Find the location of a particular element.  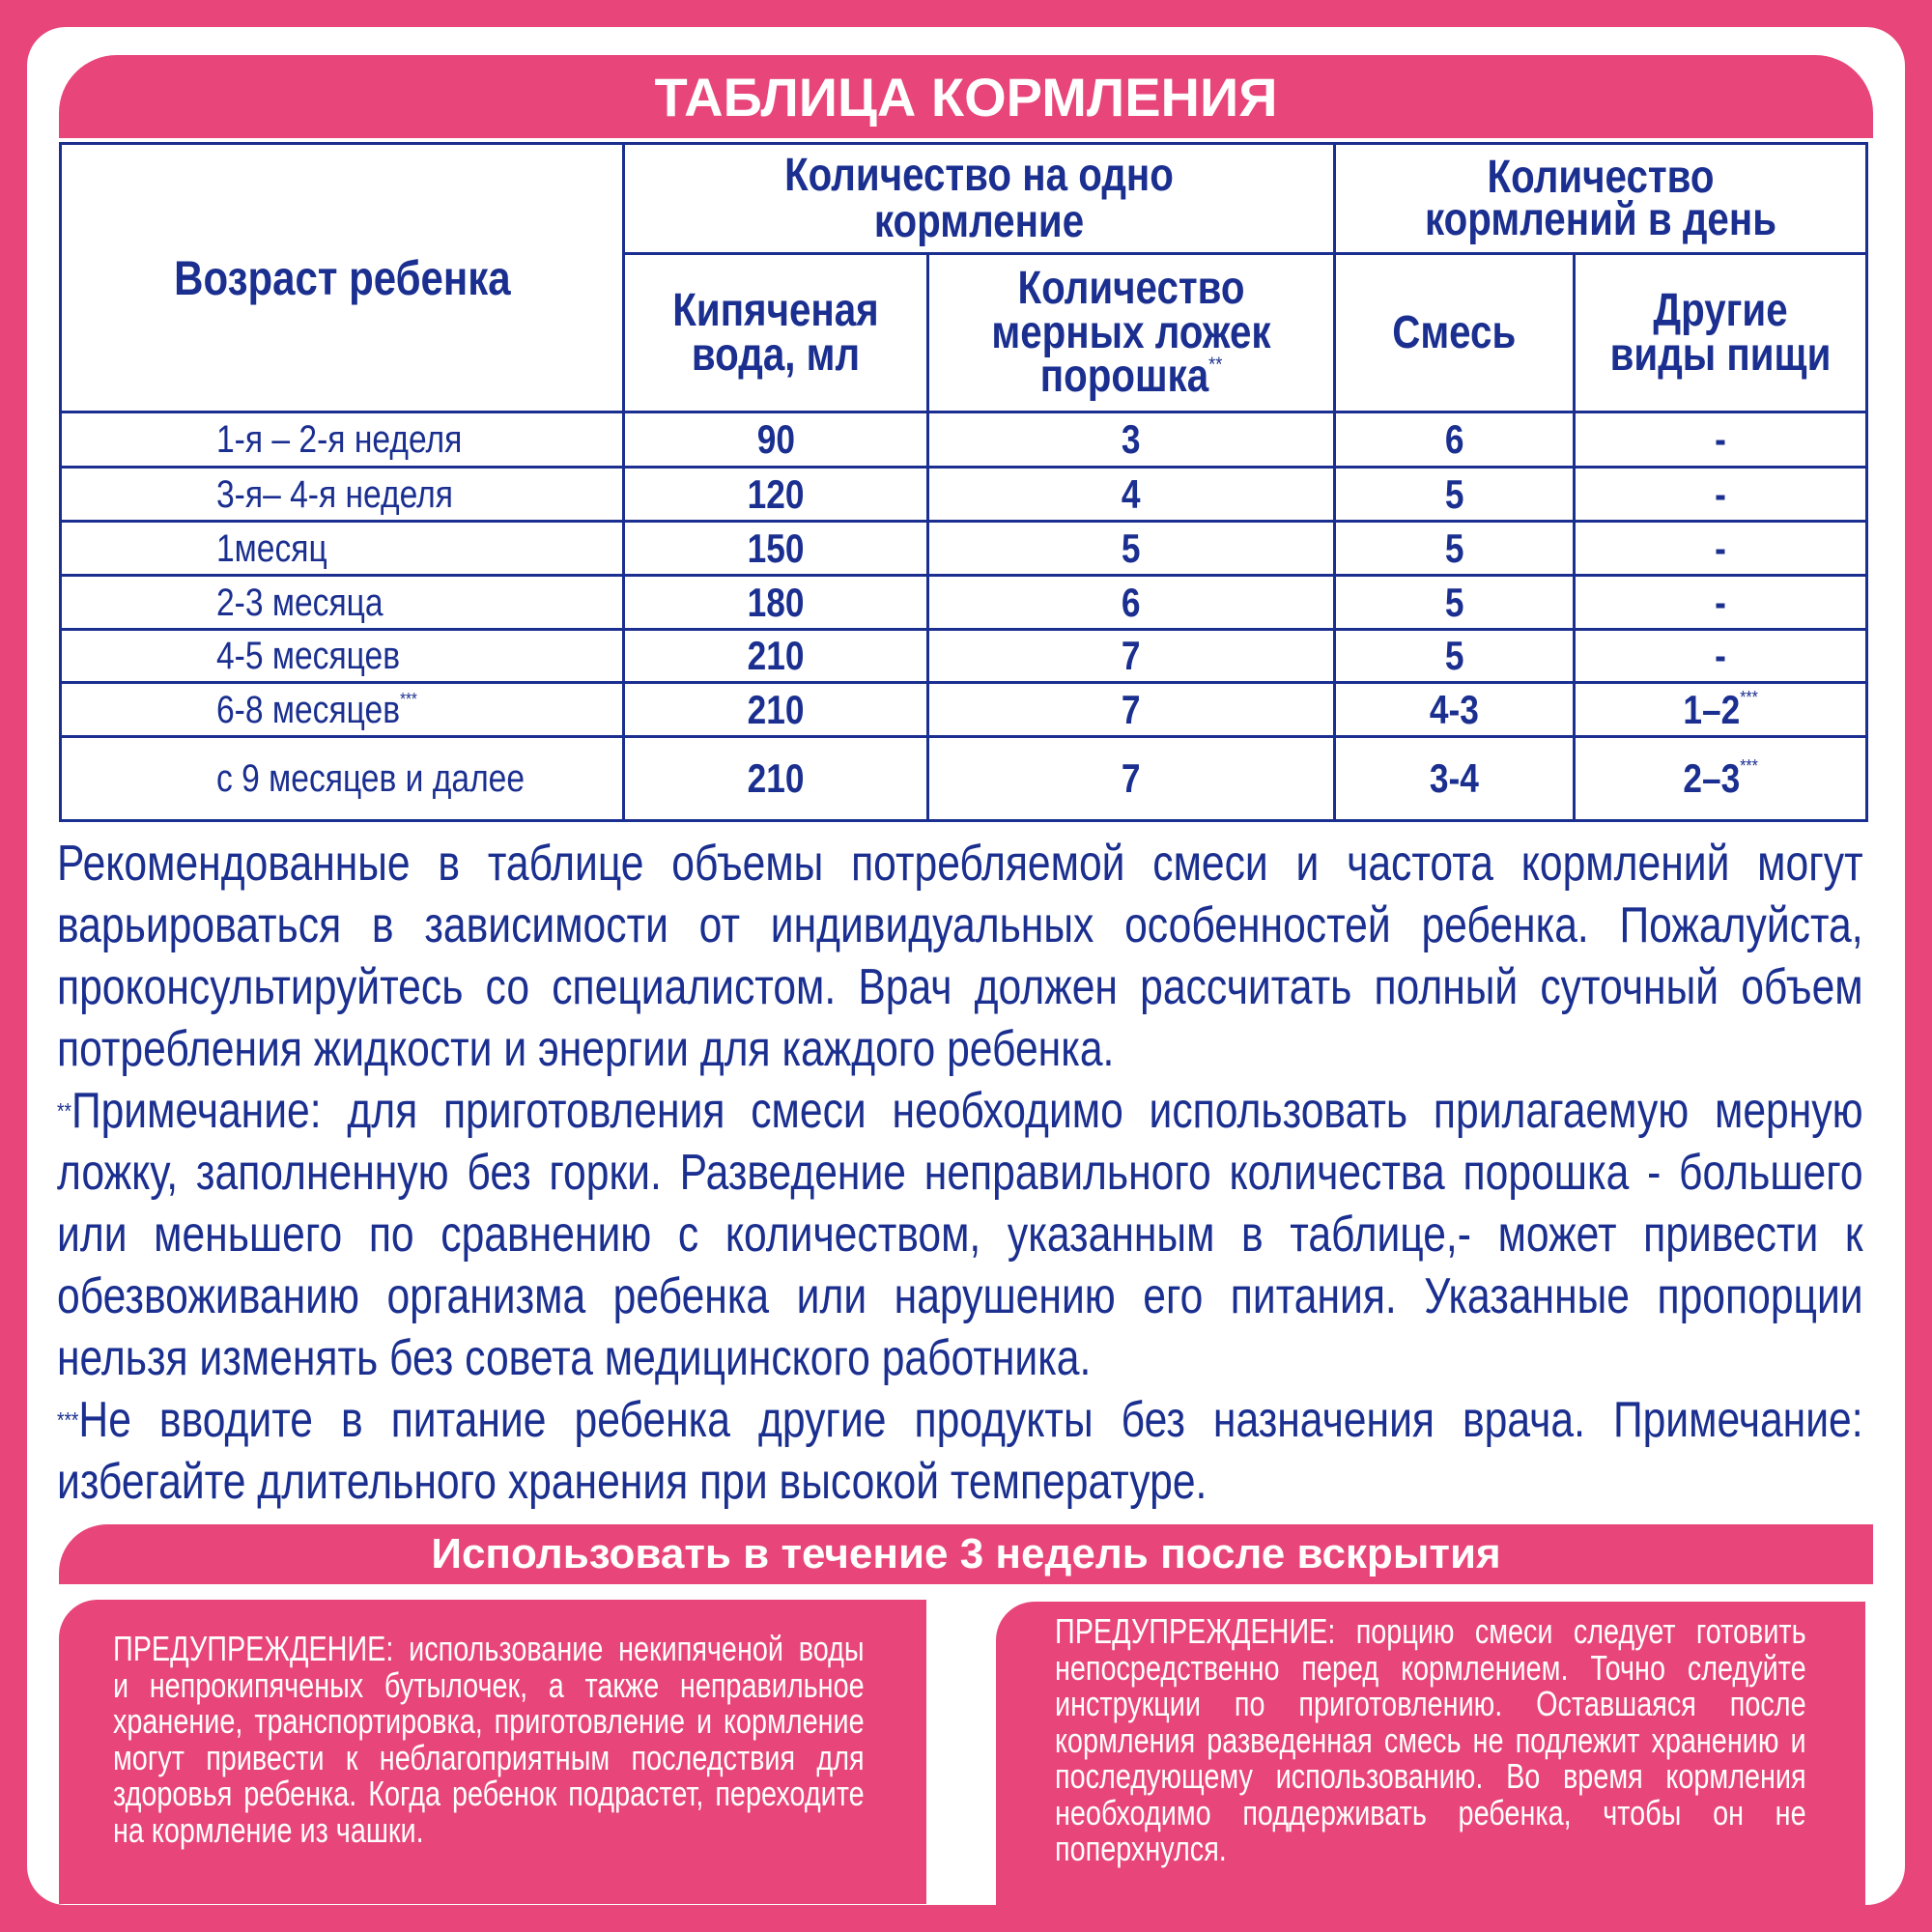

cell-content: Смесь is located at coordinates (1454, 332).